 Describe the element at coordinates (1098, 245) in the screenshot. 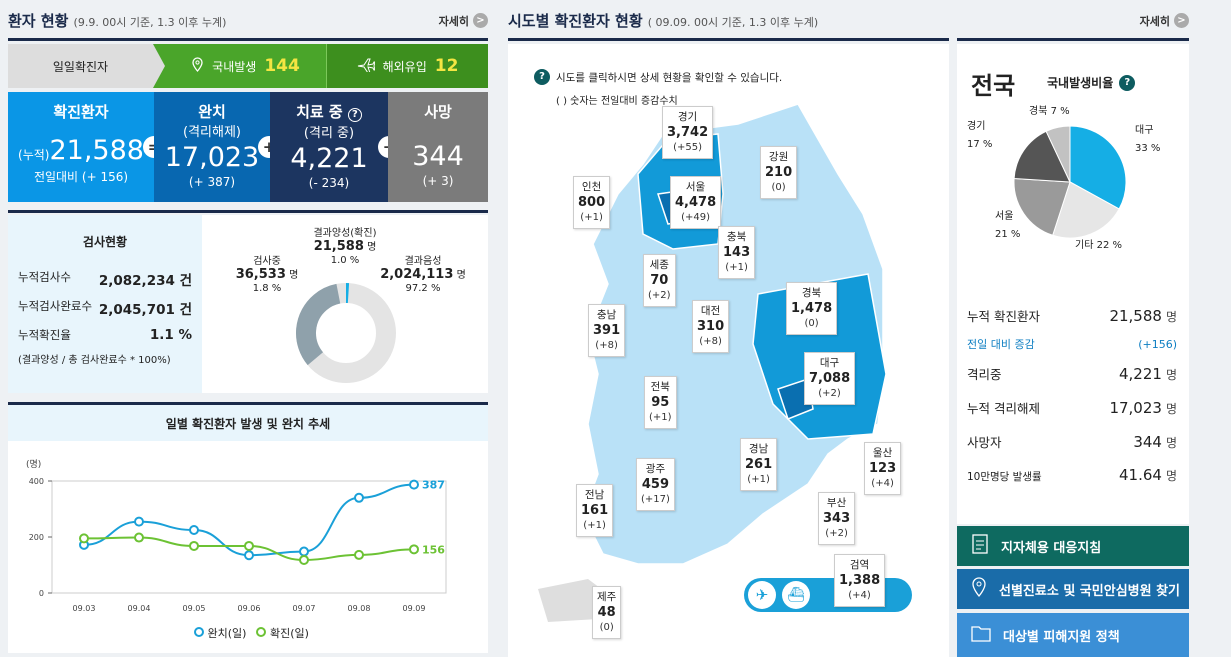

I see `pie-label-etc: 기타 22 %` at that location.